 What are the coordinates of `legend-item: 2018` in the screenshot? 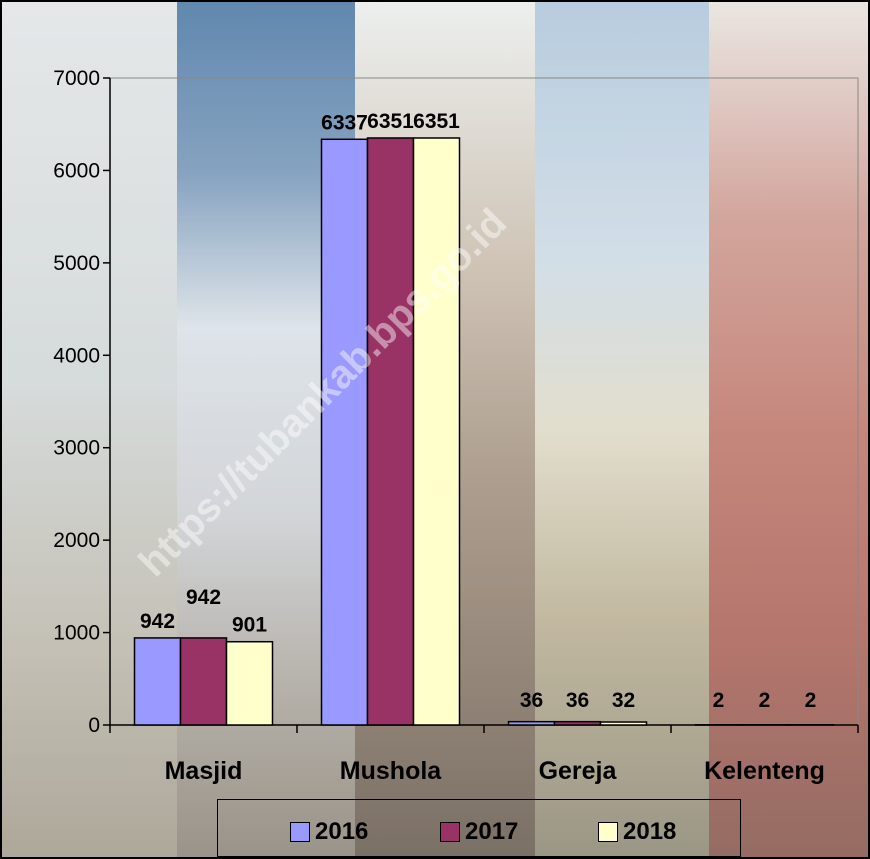 It's located at (637, 832).